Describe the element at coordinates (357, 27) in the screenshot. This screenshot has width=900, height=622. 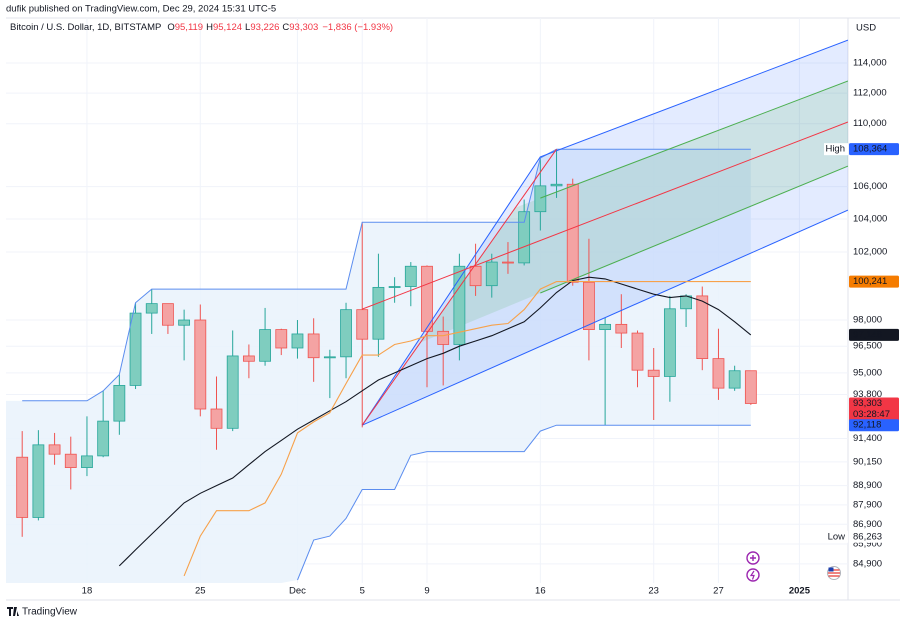
I see `legend-change: −1,836 (−1.93%)` at that location.